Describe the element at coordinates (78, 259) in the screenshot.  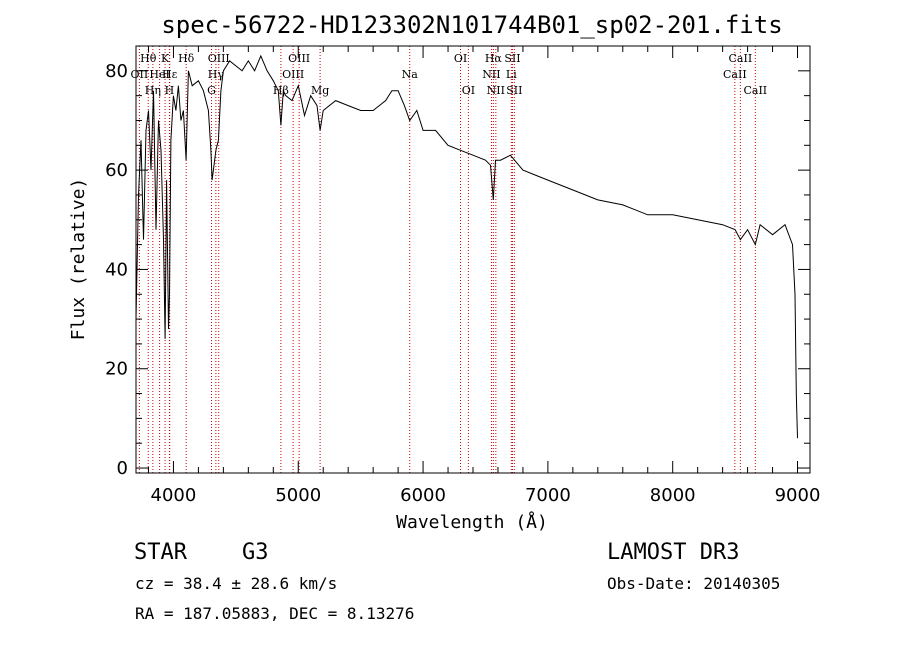
I see `y-axis-label: Flux (relative)` at that location.